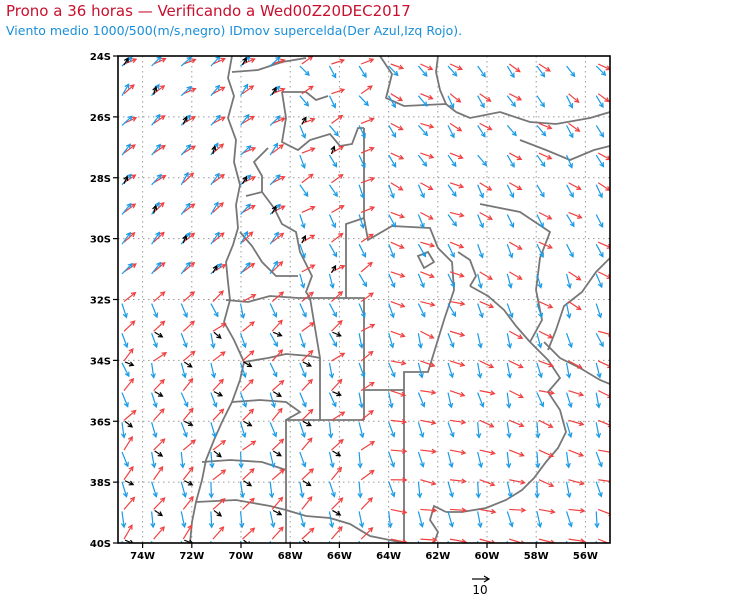 The image size is (750, 600). Describe the element at coordinates (100, 361) in the screenshot. I see `lat-tick-label: 34S` at that location.